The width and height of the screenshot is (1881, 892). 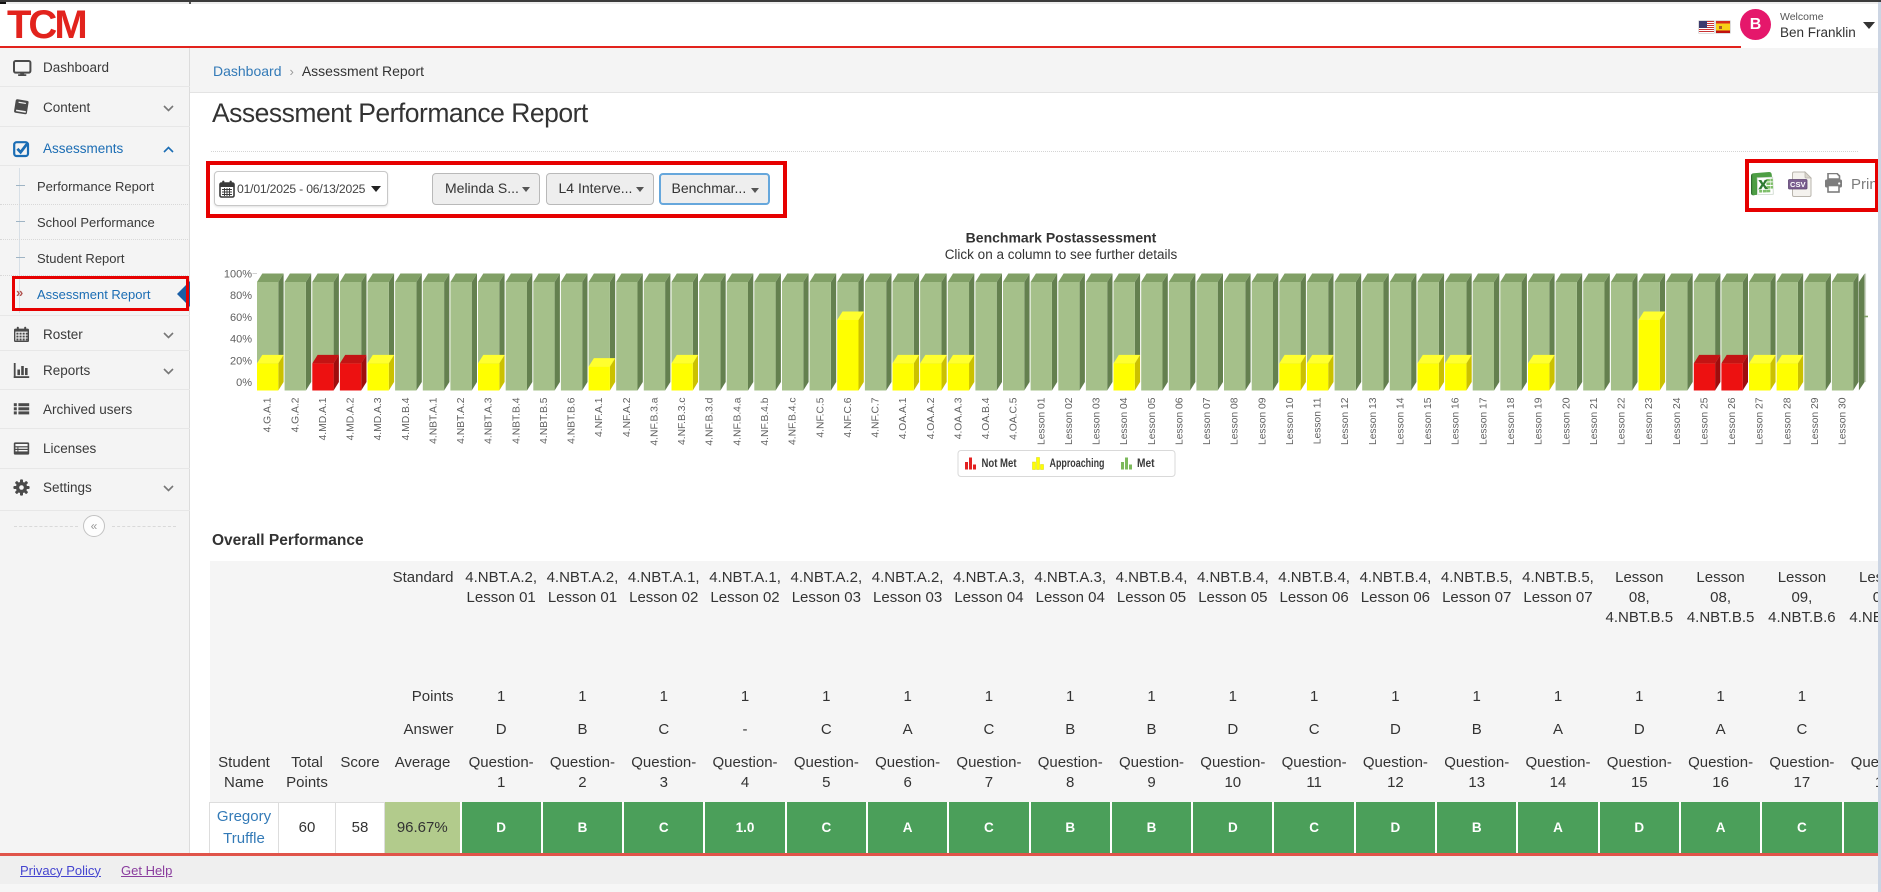 I want to click on svg-text: Lesson 05, so click(x=1152, y=421).